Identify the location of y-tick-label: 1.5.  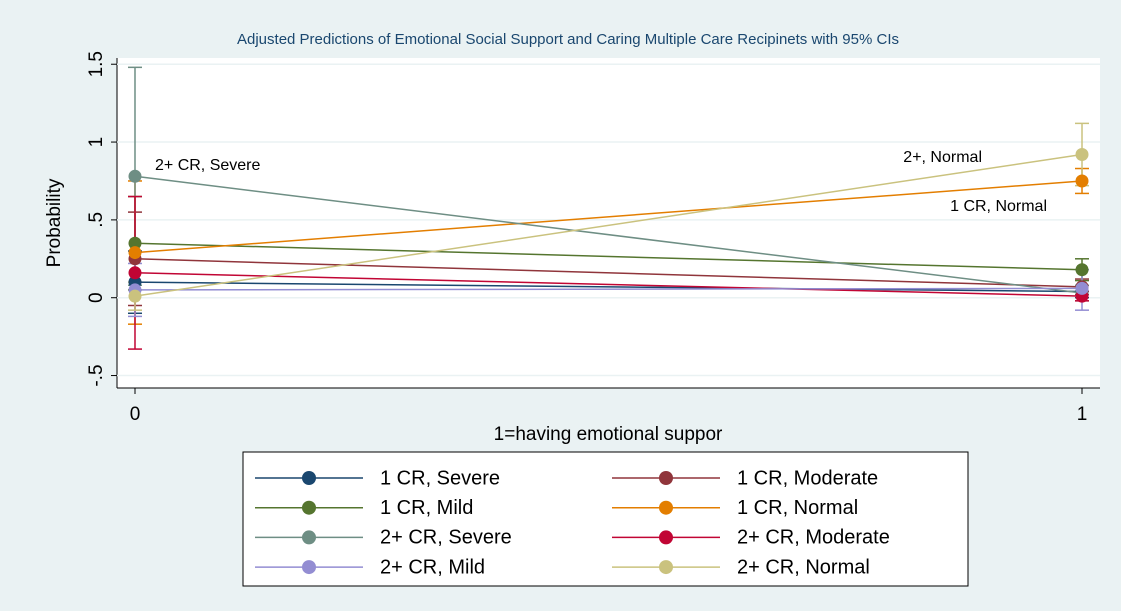
(96, 64).